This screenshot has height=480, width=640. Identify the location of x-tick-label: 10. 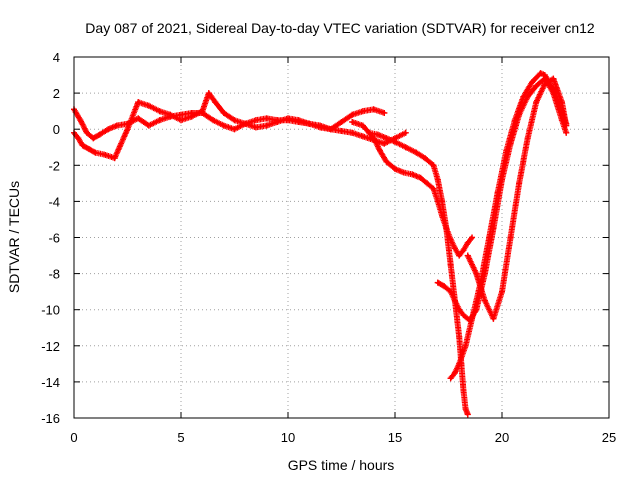
(288, 437).